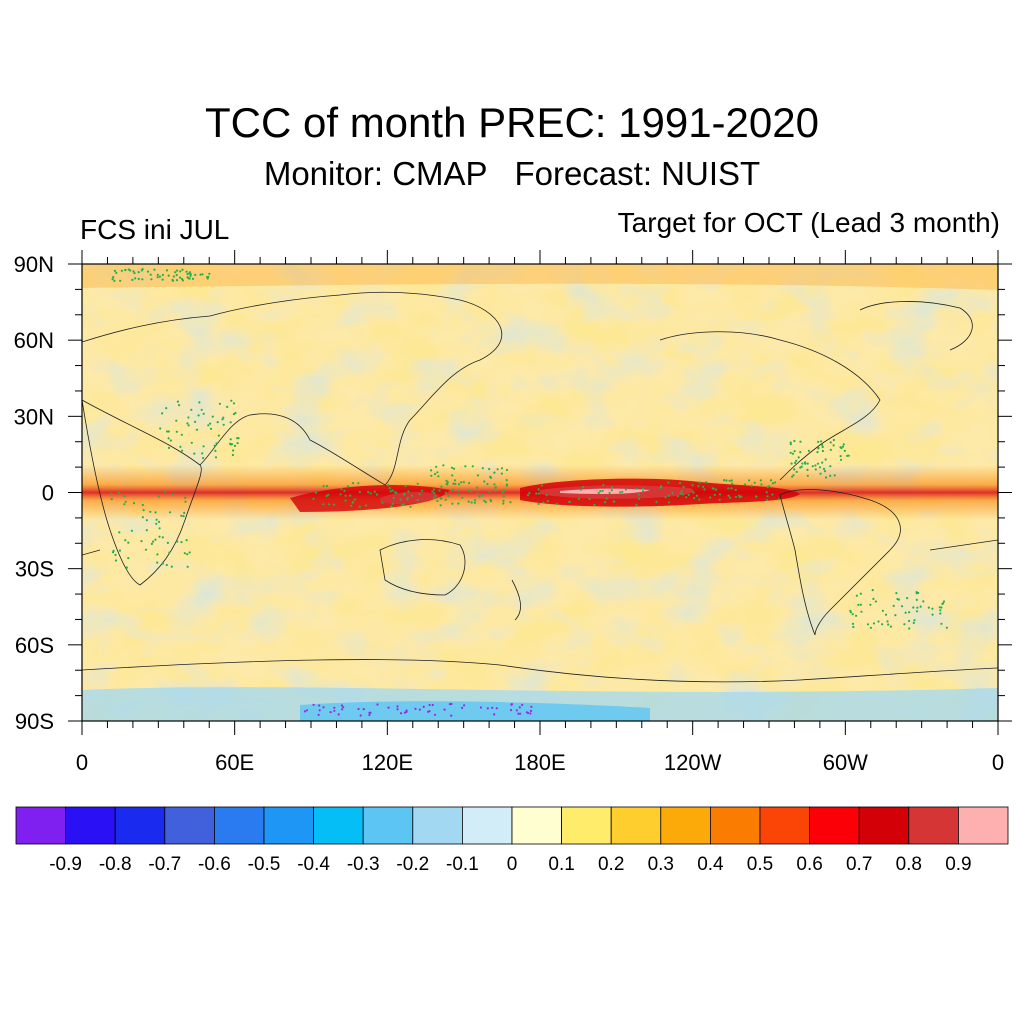  Describe the element at coordinates (412, 864) in the screenshot. I see `colorbar-label: -0.2` at that location.